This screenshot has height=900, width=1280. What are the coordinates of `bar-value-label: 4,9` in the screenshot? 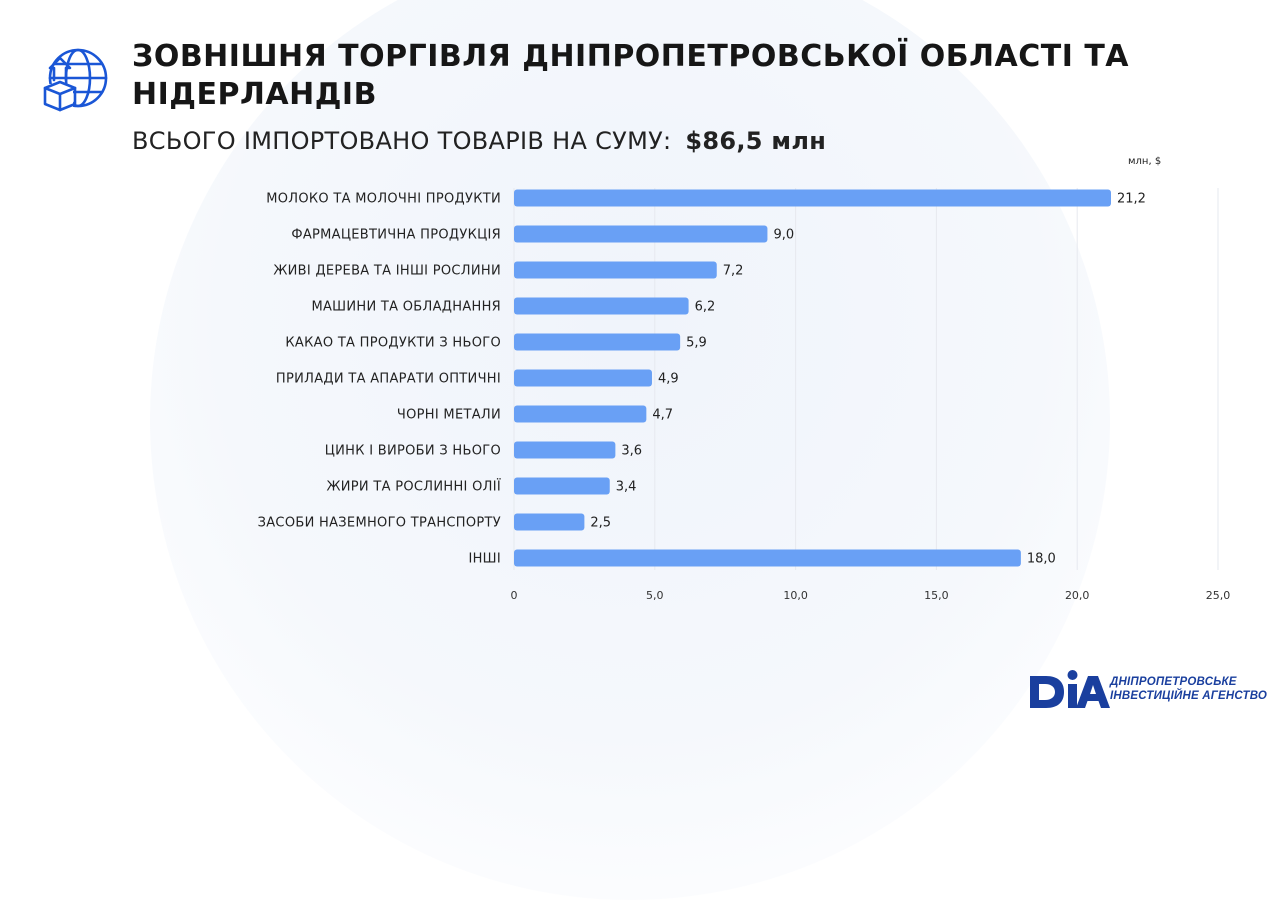 It's located at (668, 379).